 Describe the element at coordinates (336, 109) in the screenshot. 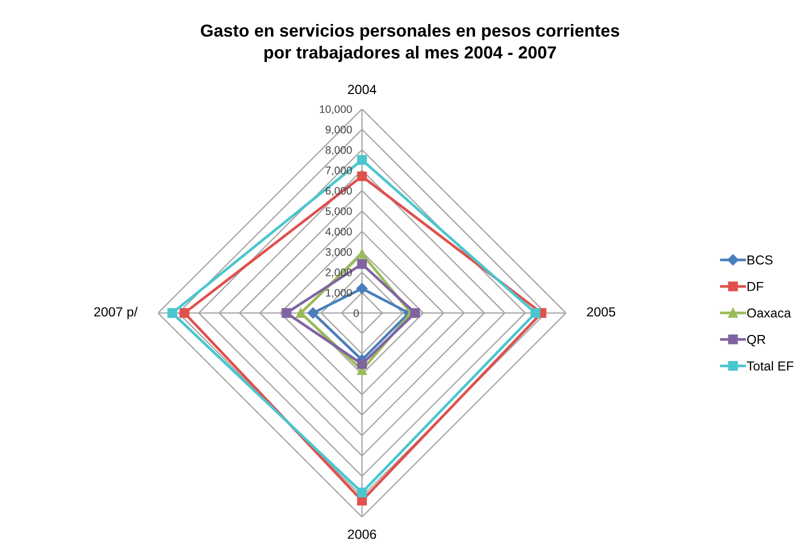

I see `y-tick-label: 10,000` at that location.